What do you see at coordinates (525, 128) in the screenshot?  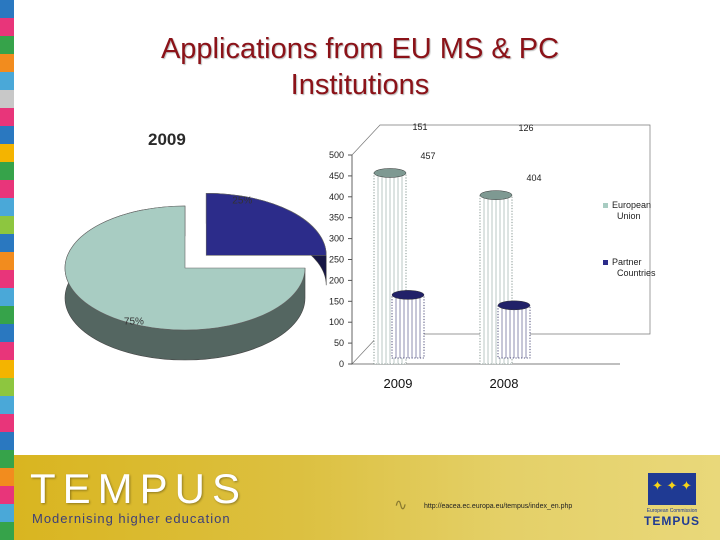 I see `bar-value-label-1-1: 126` at bounding box center [525, 128].